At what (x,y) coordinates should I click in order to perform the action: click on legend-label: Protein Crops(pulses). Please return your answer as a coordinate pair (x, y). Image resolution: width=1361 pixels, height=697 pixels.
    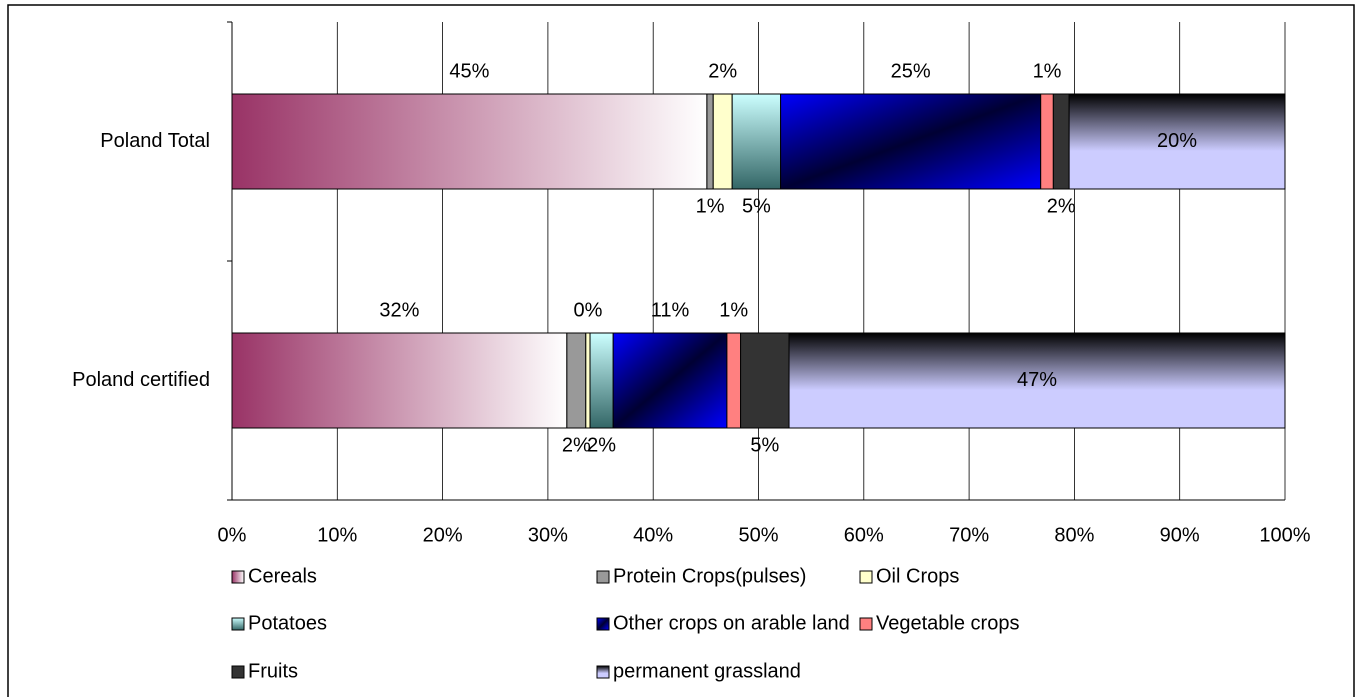
    Looking at the image, I should click on (709, 576).